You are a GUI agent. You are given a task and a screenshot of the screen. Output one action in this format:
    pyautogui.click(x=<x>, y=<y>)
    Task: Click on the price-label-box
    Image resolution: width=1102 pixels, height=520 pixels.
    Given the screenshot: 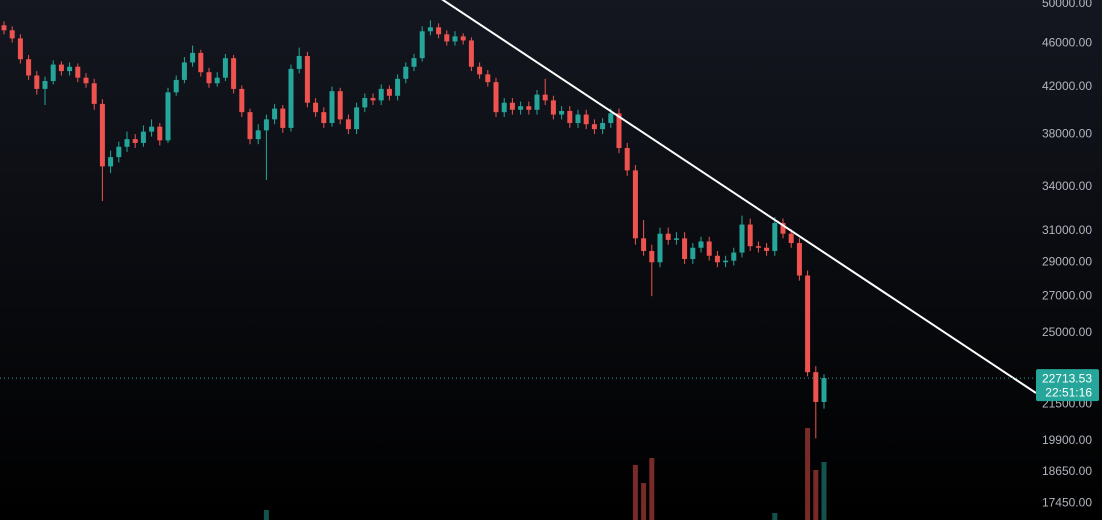 What is the action you would take?
    pyautogui.click(x=1067, y=385)
    